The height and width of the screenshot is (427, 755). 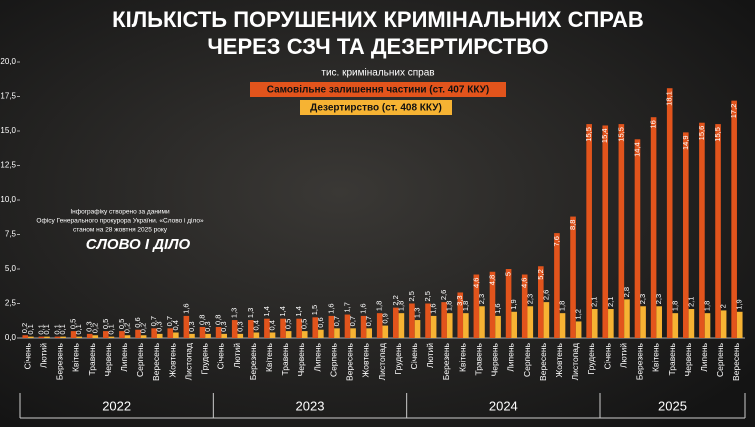 I want to click on x-tick-label: Жовтень, so click(x=559, y=359).